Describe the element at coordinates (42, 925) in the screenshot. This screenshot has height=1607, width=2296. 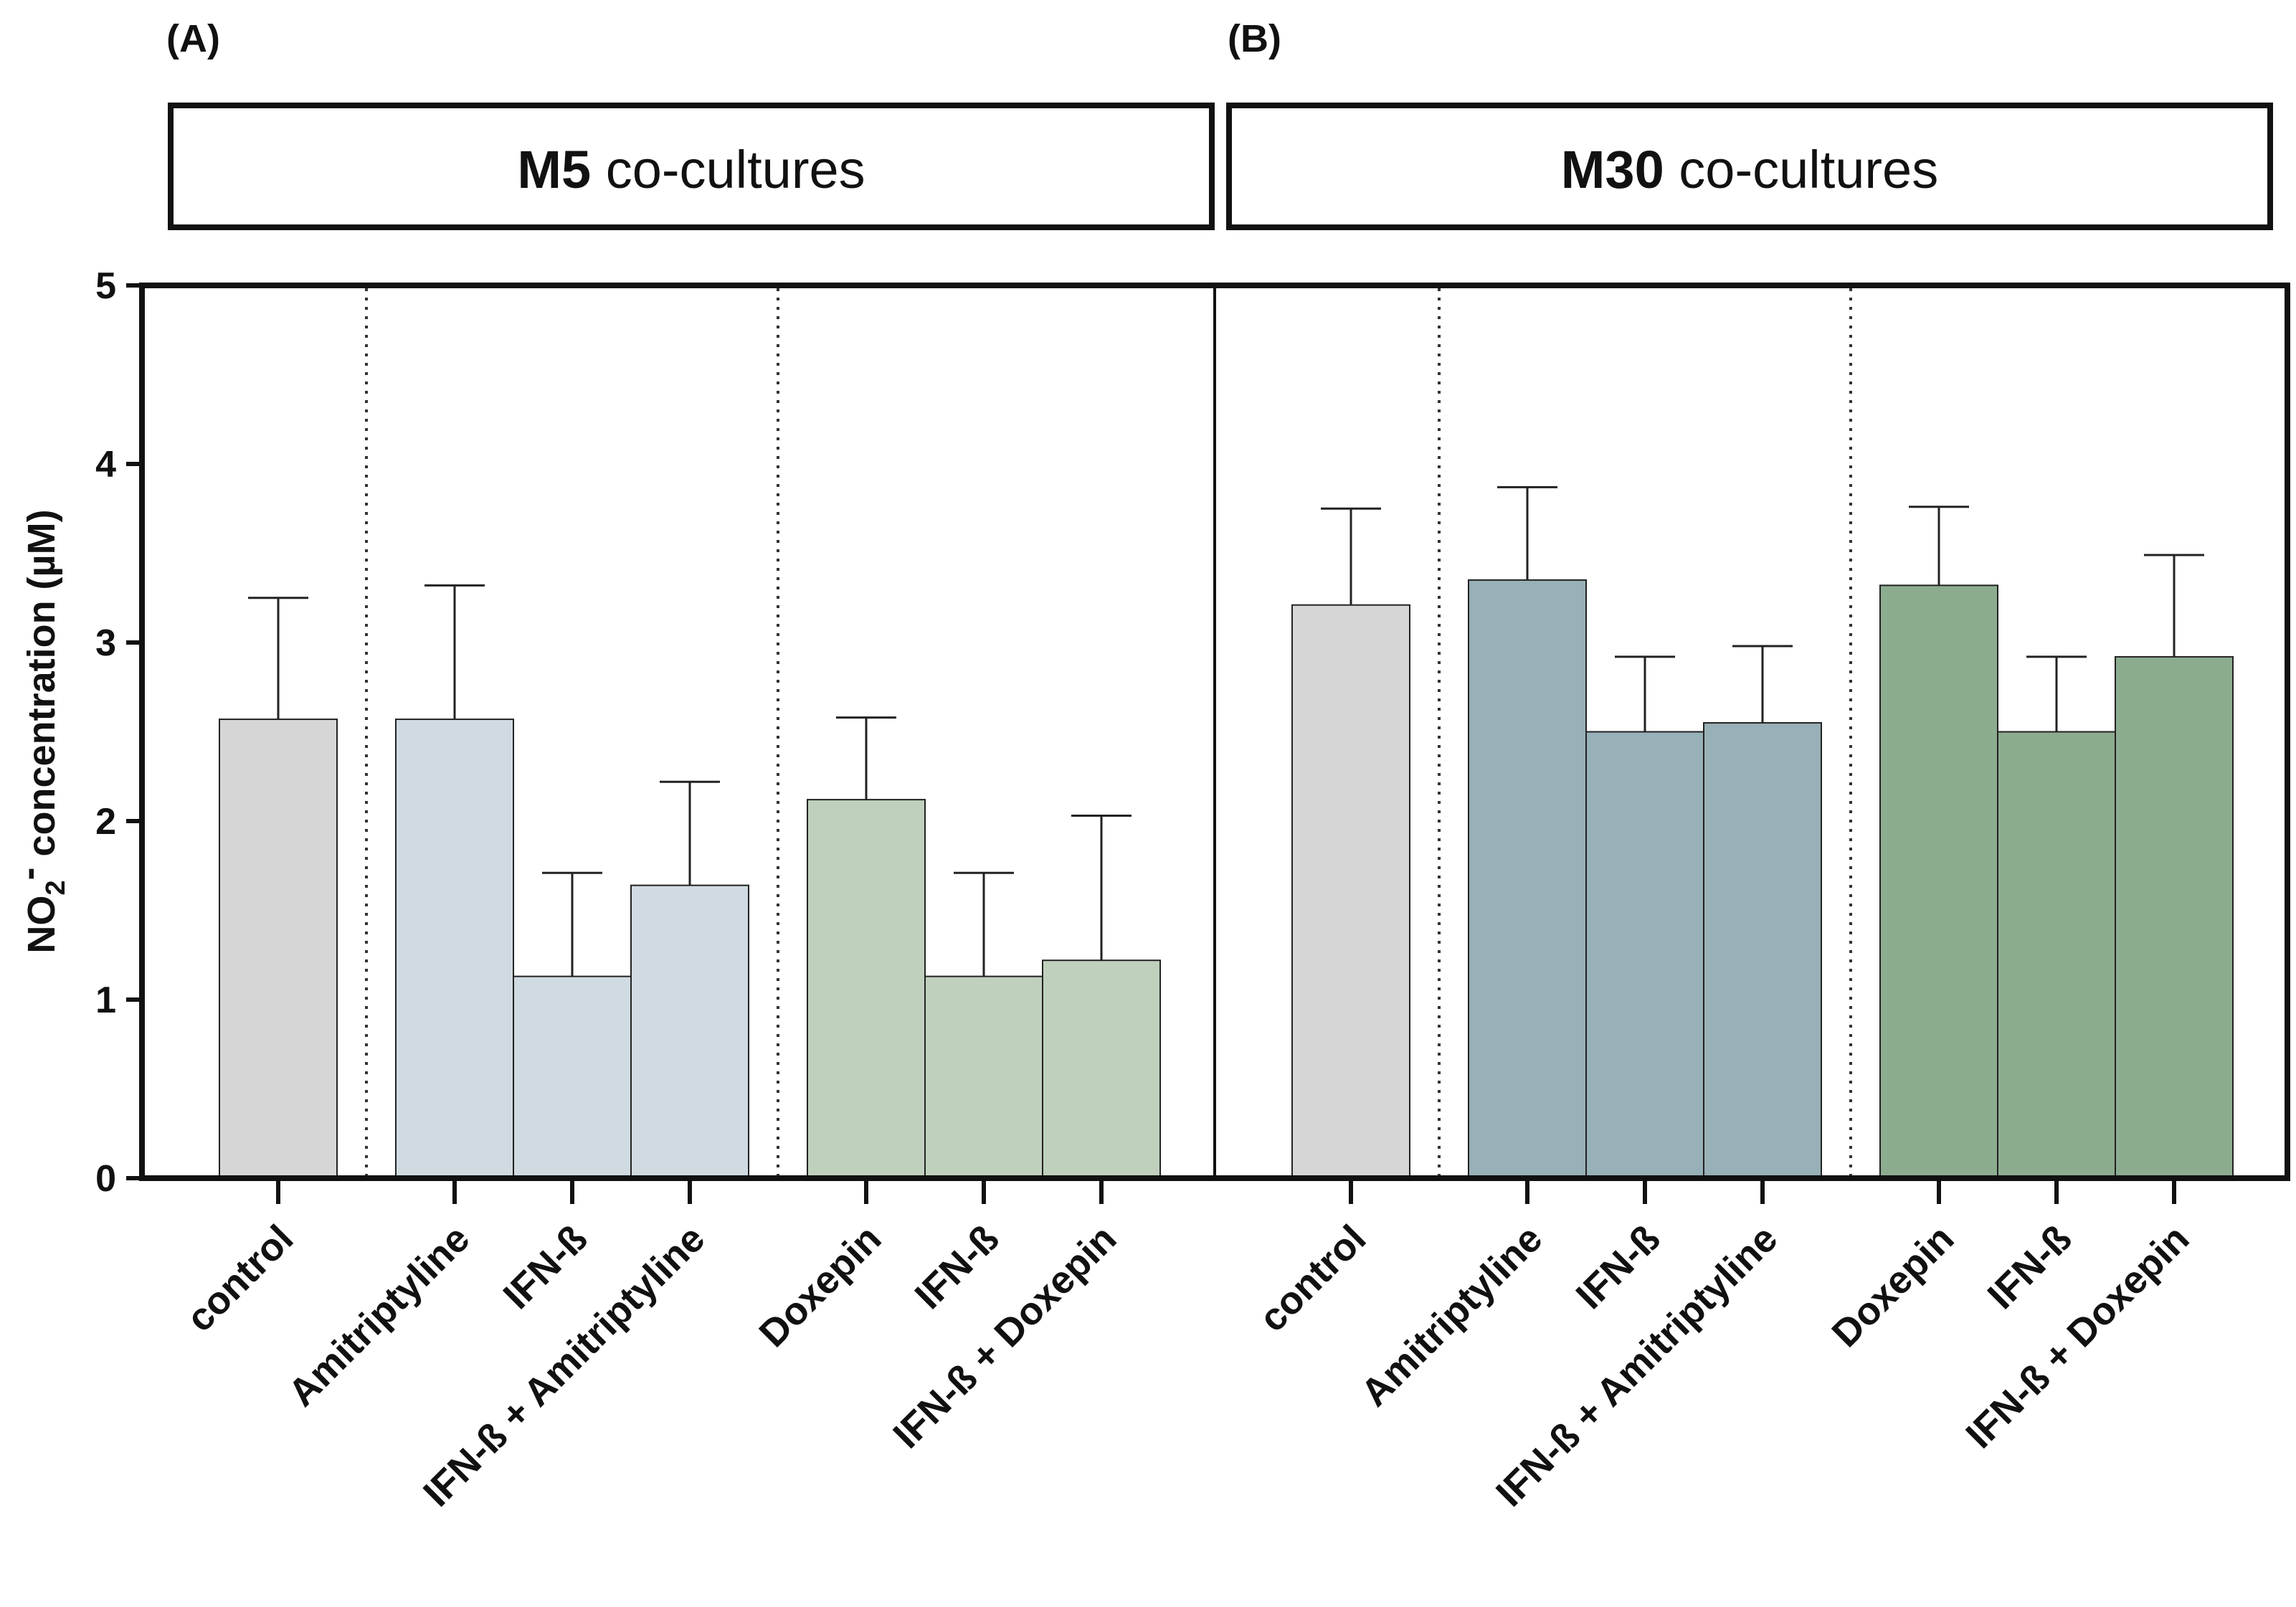
I see `y-axis-label-pre: NO` at that location.